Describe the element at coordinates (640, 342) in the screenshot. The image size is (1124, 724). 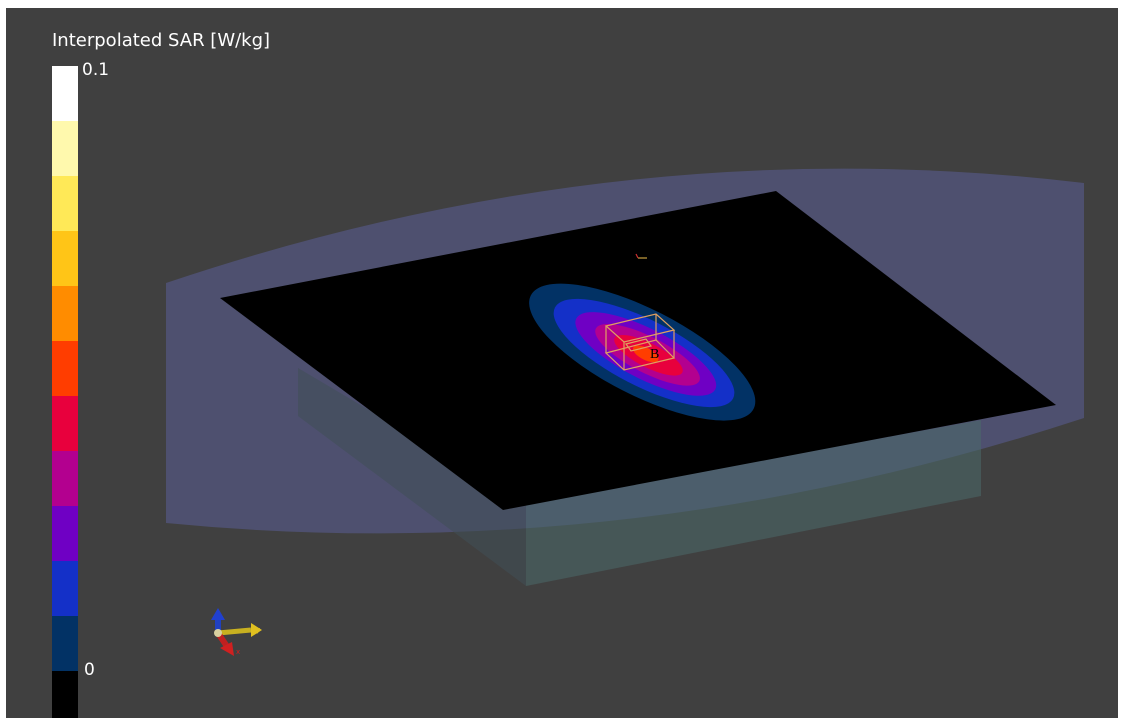
I see `probe-wireframe` at that location.